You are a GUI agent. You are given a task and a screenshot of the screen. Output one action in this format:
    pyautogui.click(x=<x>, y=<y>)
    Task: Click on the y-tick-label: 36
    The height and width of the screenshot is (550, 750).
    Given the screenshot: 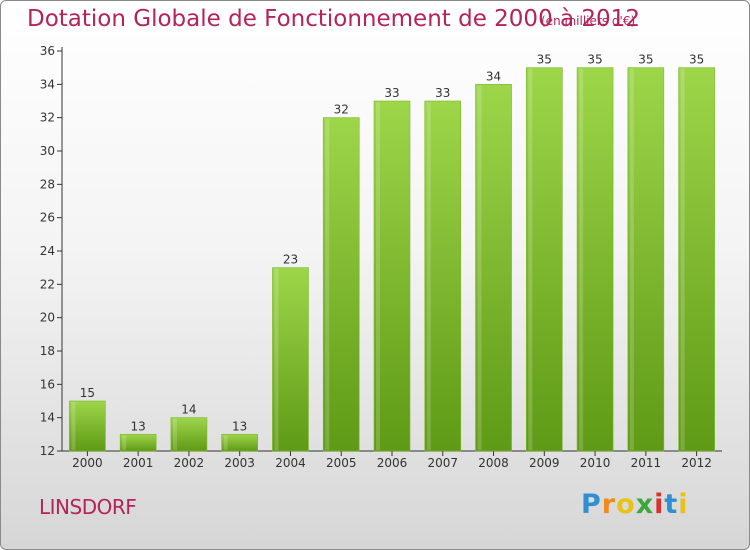 What is the action you would take?
    pyautogui.click(x=47, y=51)
    